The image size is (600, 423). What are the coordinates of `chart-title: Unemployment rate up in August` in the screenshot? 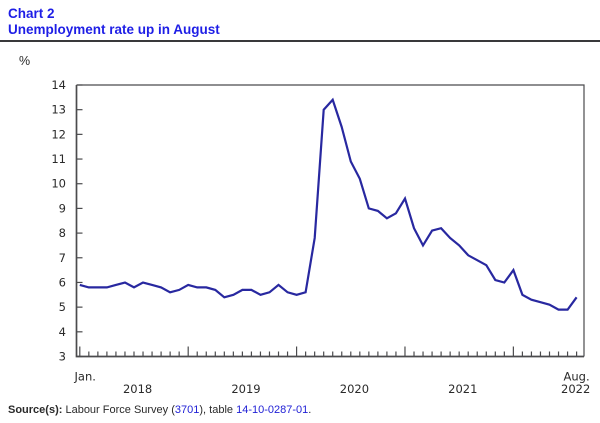 It's located at (114, 29).